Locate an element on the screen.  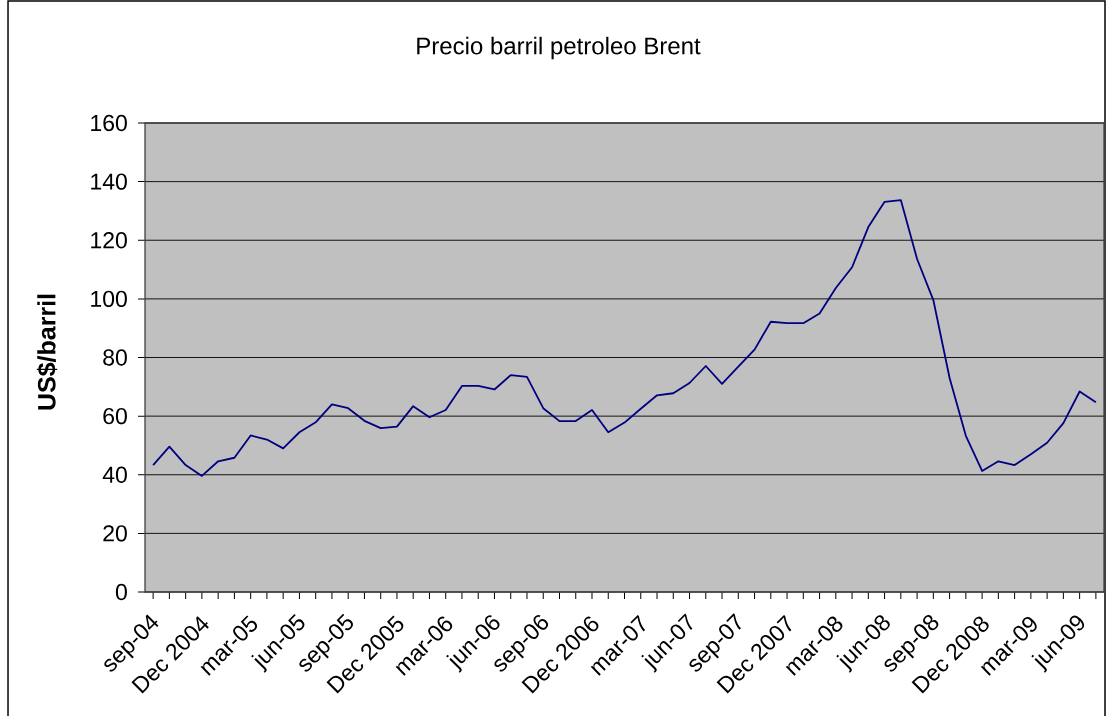
y-tick-label: 80 is located at coordinates (115, 357).